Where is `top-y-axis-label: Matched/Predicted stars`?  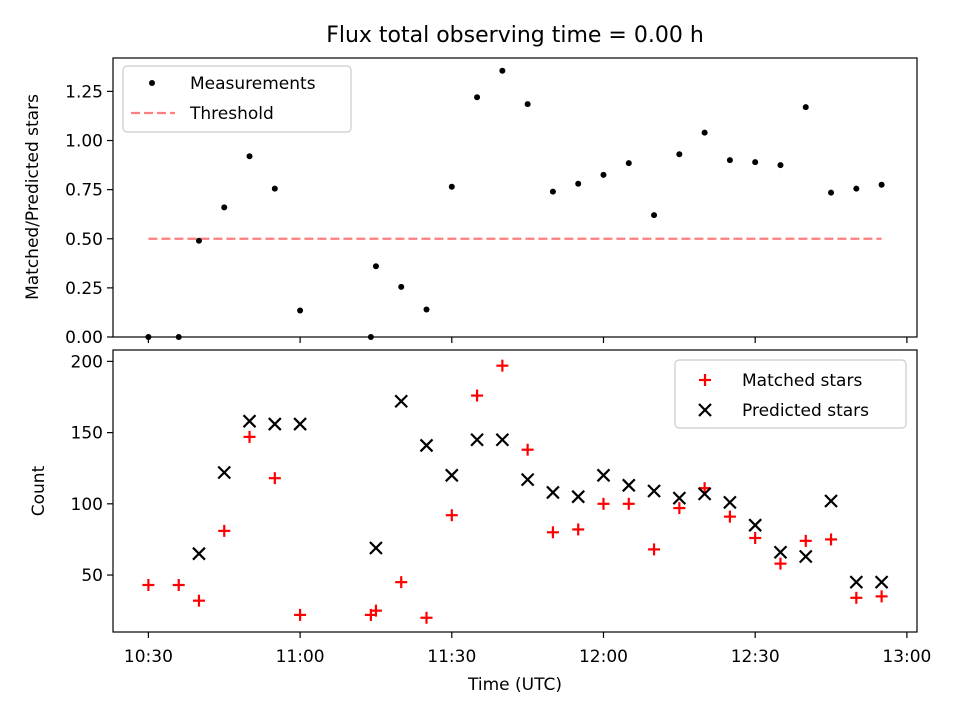
top-y-axis-label: Matched/Predicted stars is located at coordinates (33, 197).